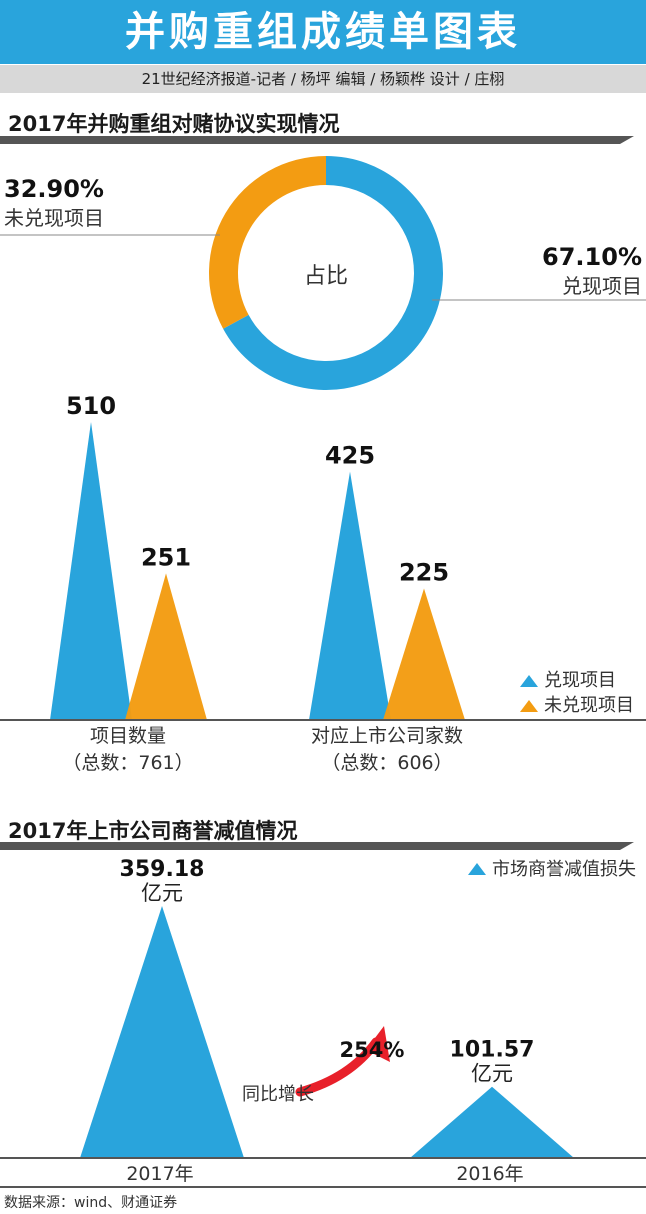 The image size is (646, 1214). What do you see at coordinates (489, 1174) in the screenshot?
I see `category-label-2016: 2016年` at bounding box center [489, 1174].